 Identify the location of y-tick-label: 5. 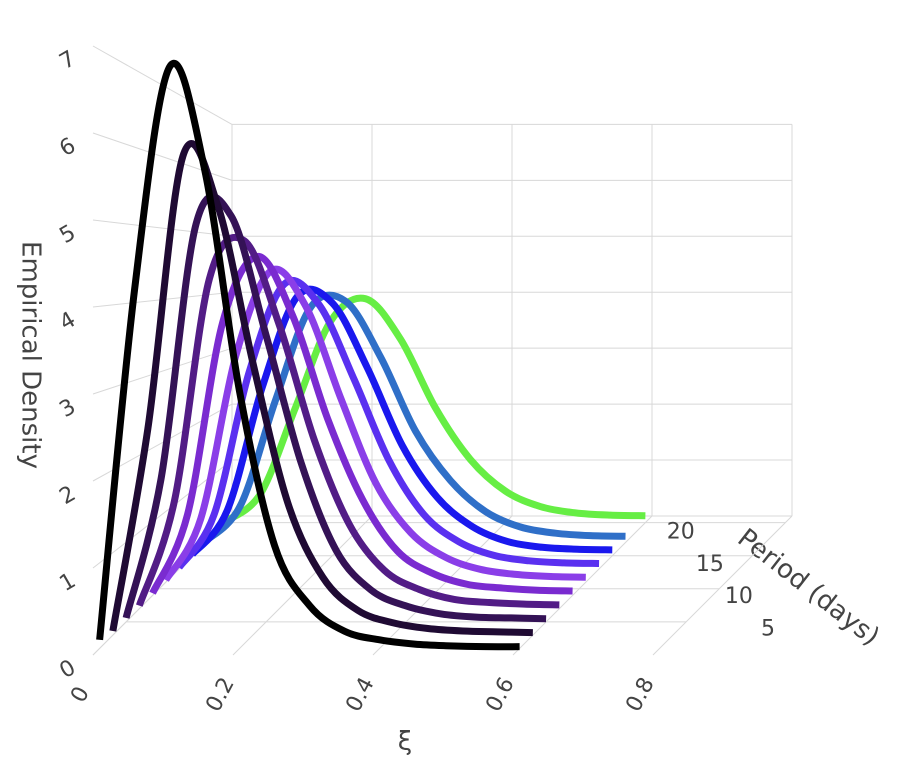
(768, 629).